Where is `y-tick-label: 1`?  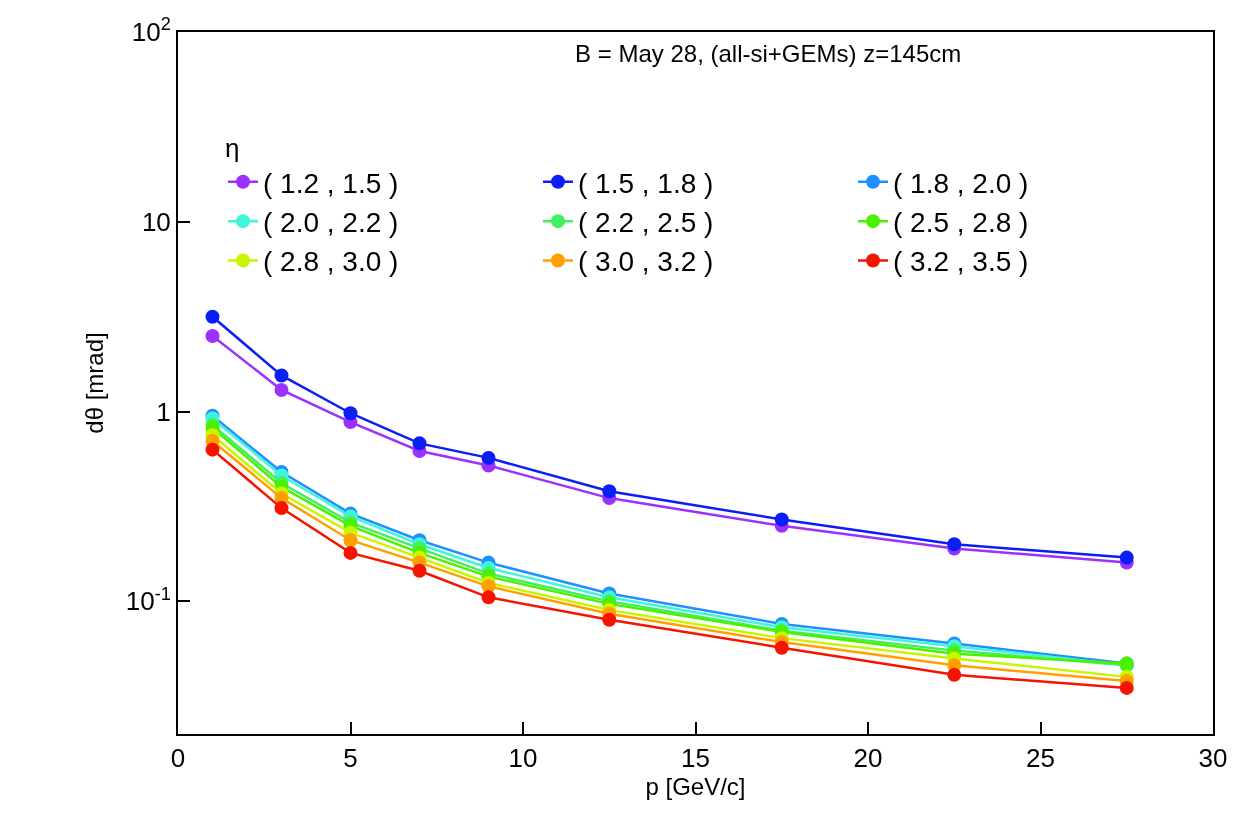
y-tick-label: 1 is located at coordinates (163, 411).